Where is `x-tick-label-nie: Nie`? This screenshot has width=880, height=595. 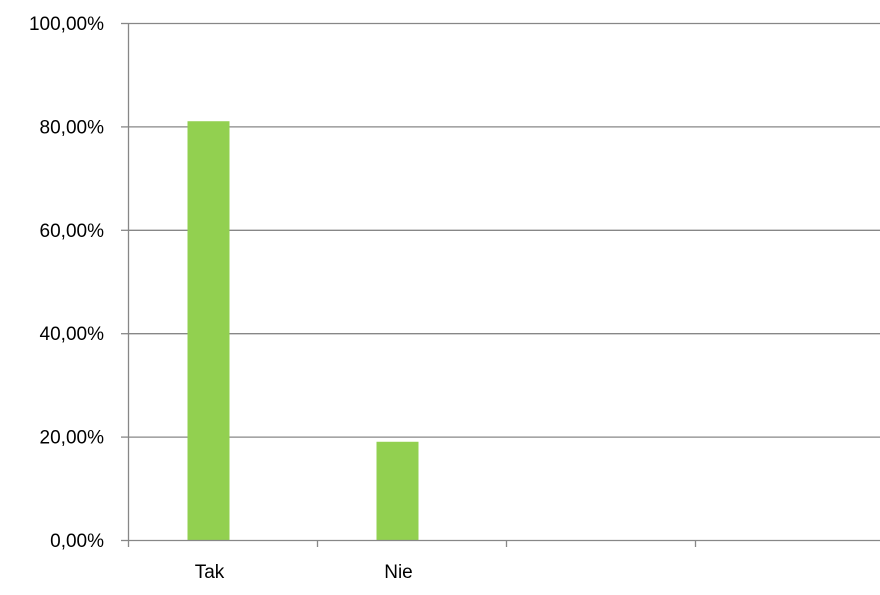
x-tick-label-nie: Nie is located at coordinates (398, 572).